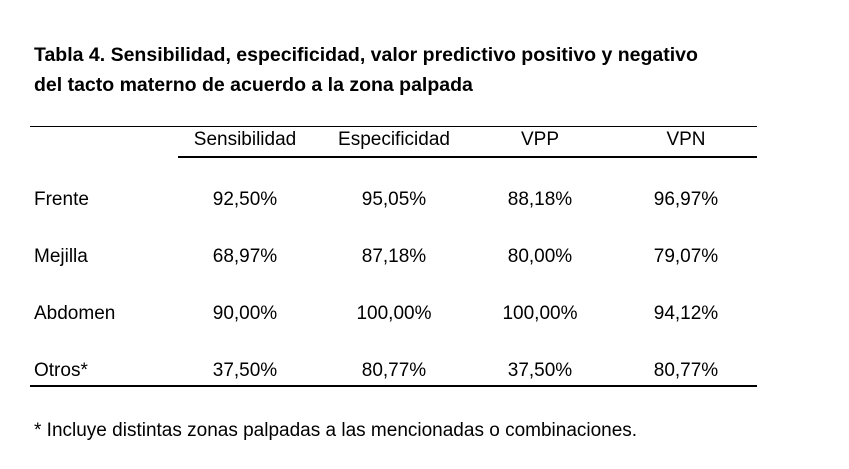 This screenshot has width=849, height=469. I want to click on row-label-frente: Frente, so click(61, 199).